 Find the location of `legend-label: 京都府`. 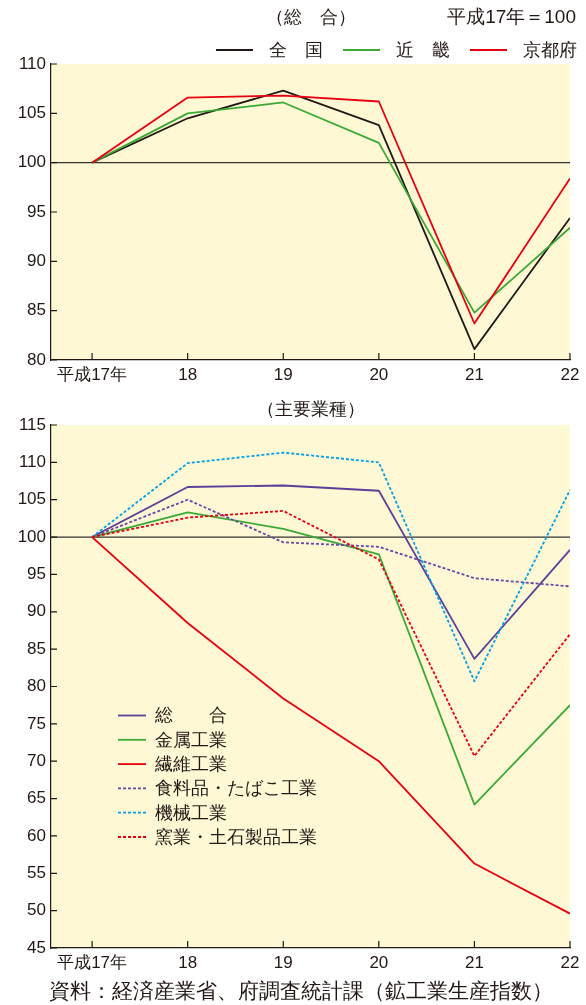

legend-label: 京都府 is located at coordinates (550, 49).